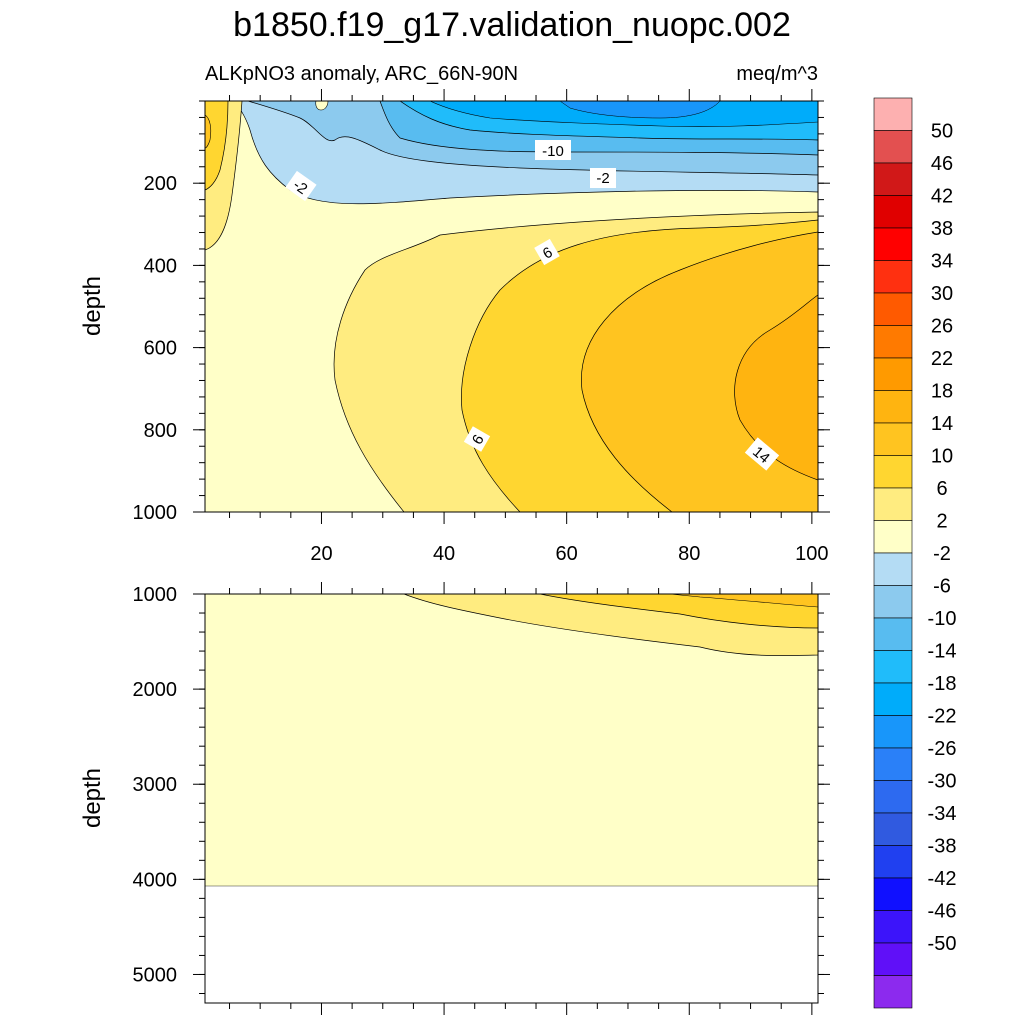  Describe the element at coordinates (811, 554) in the screenshot. I see `x-tick-label: 100` at that location.